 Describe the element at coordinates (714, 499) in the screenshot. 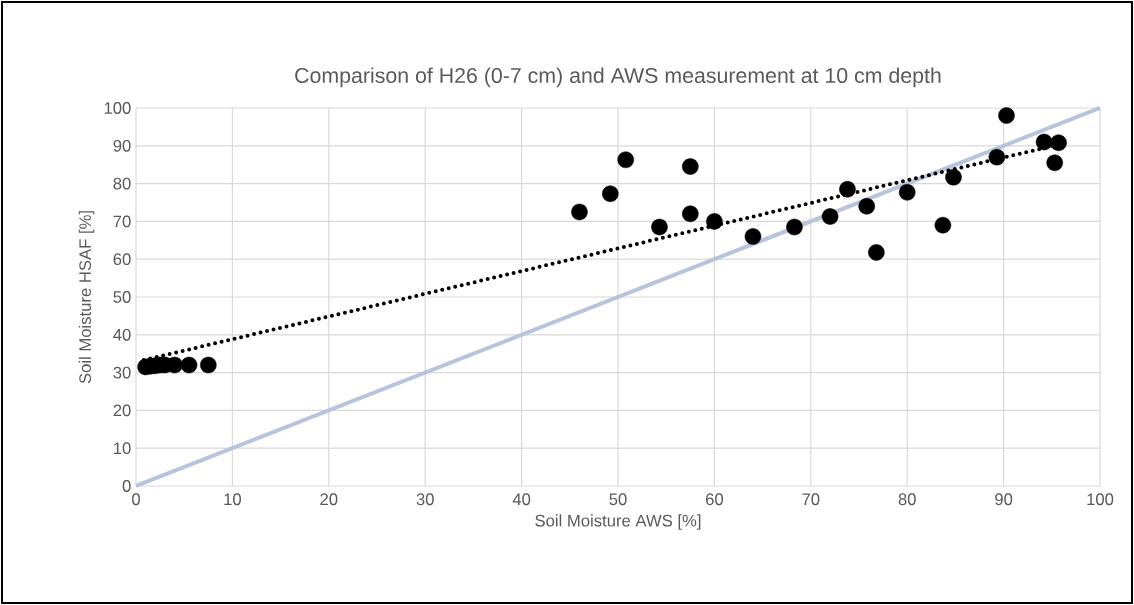

I see `x-tick-label: 60` at that location.